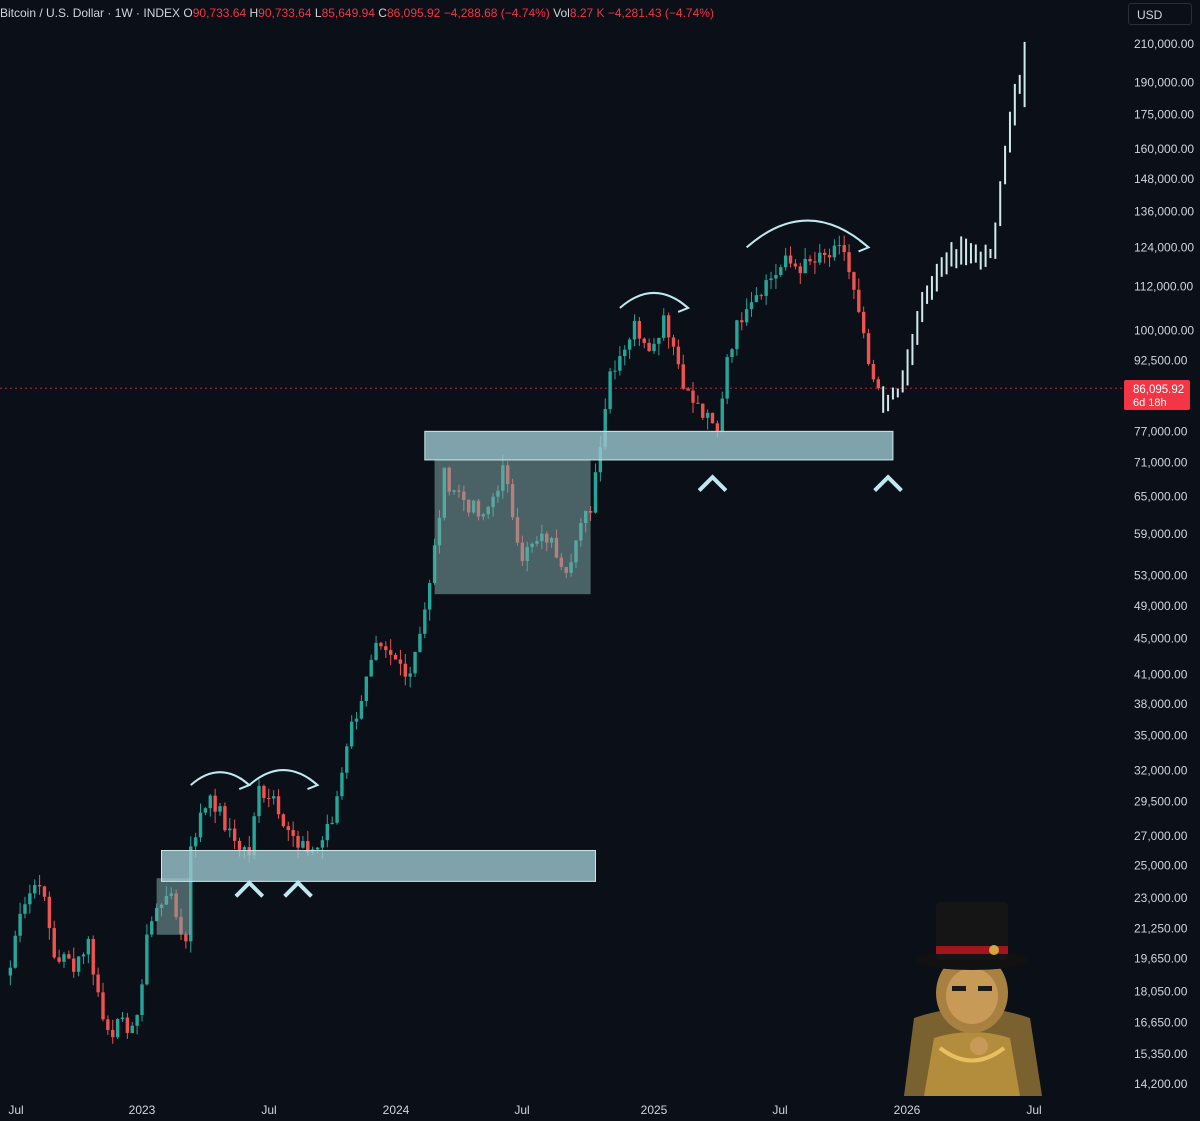 This screenshot has width=1200, height=1121. What do you see at coordinates (1161, 704) in the screenshot?
I see `price-tick-label: 38,000.00` at bounding box center [1161, 704].